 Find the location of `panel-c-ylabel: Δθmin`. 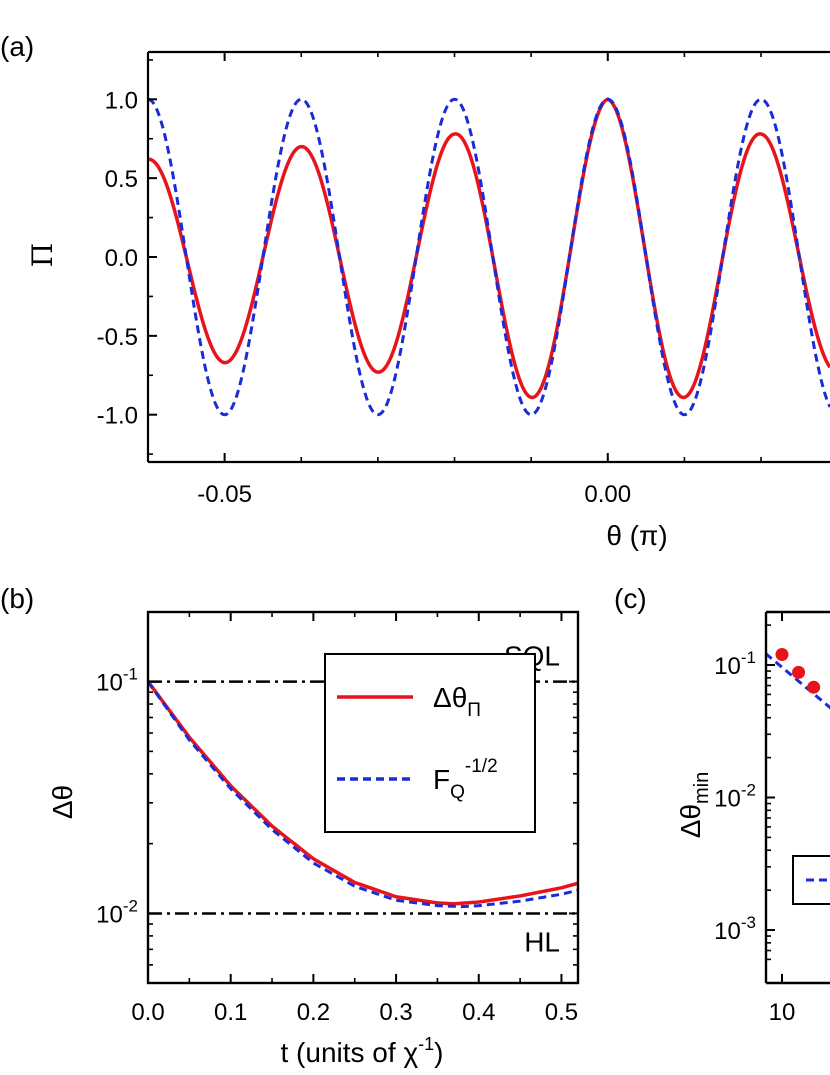

panel-c-ylabel: Δθmin is located at coordinates (694, 805).